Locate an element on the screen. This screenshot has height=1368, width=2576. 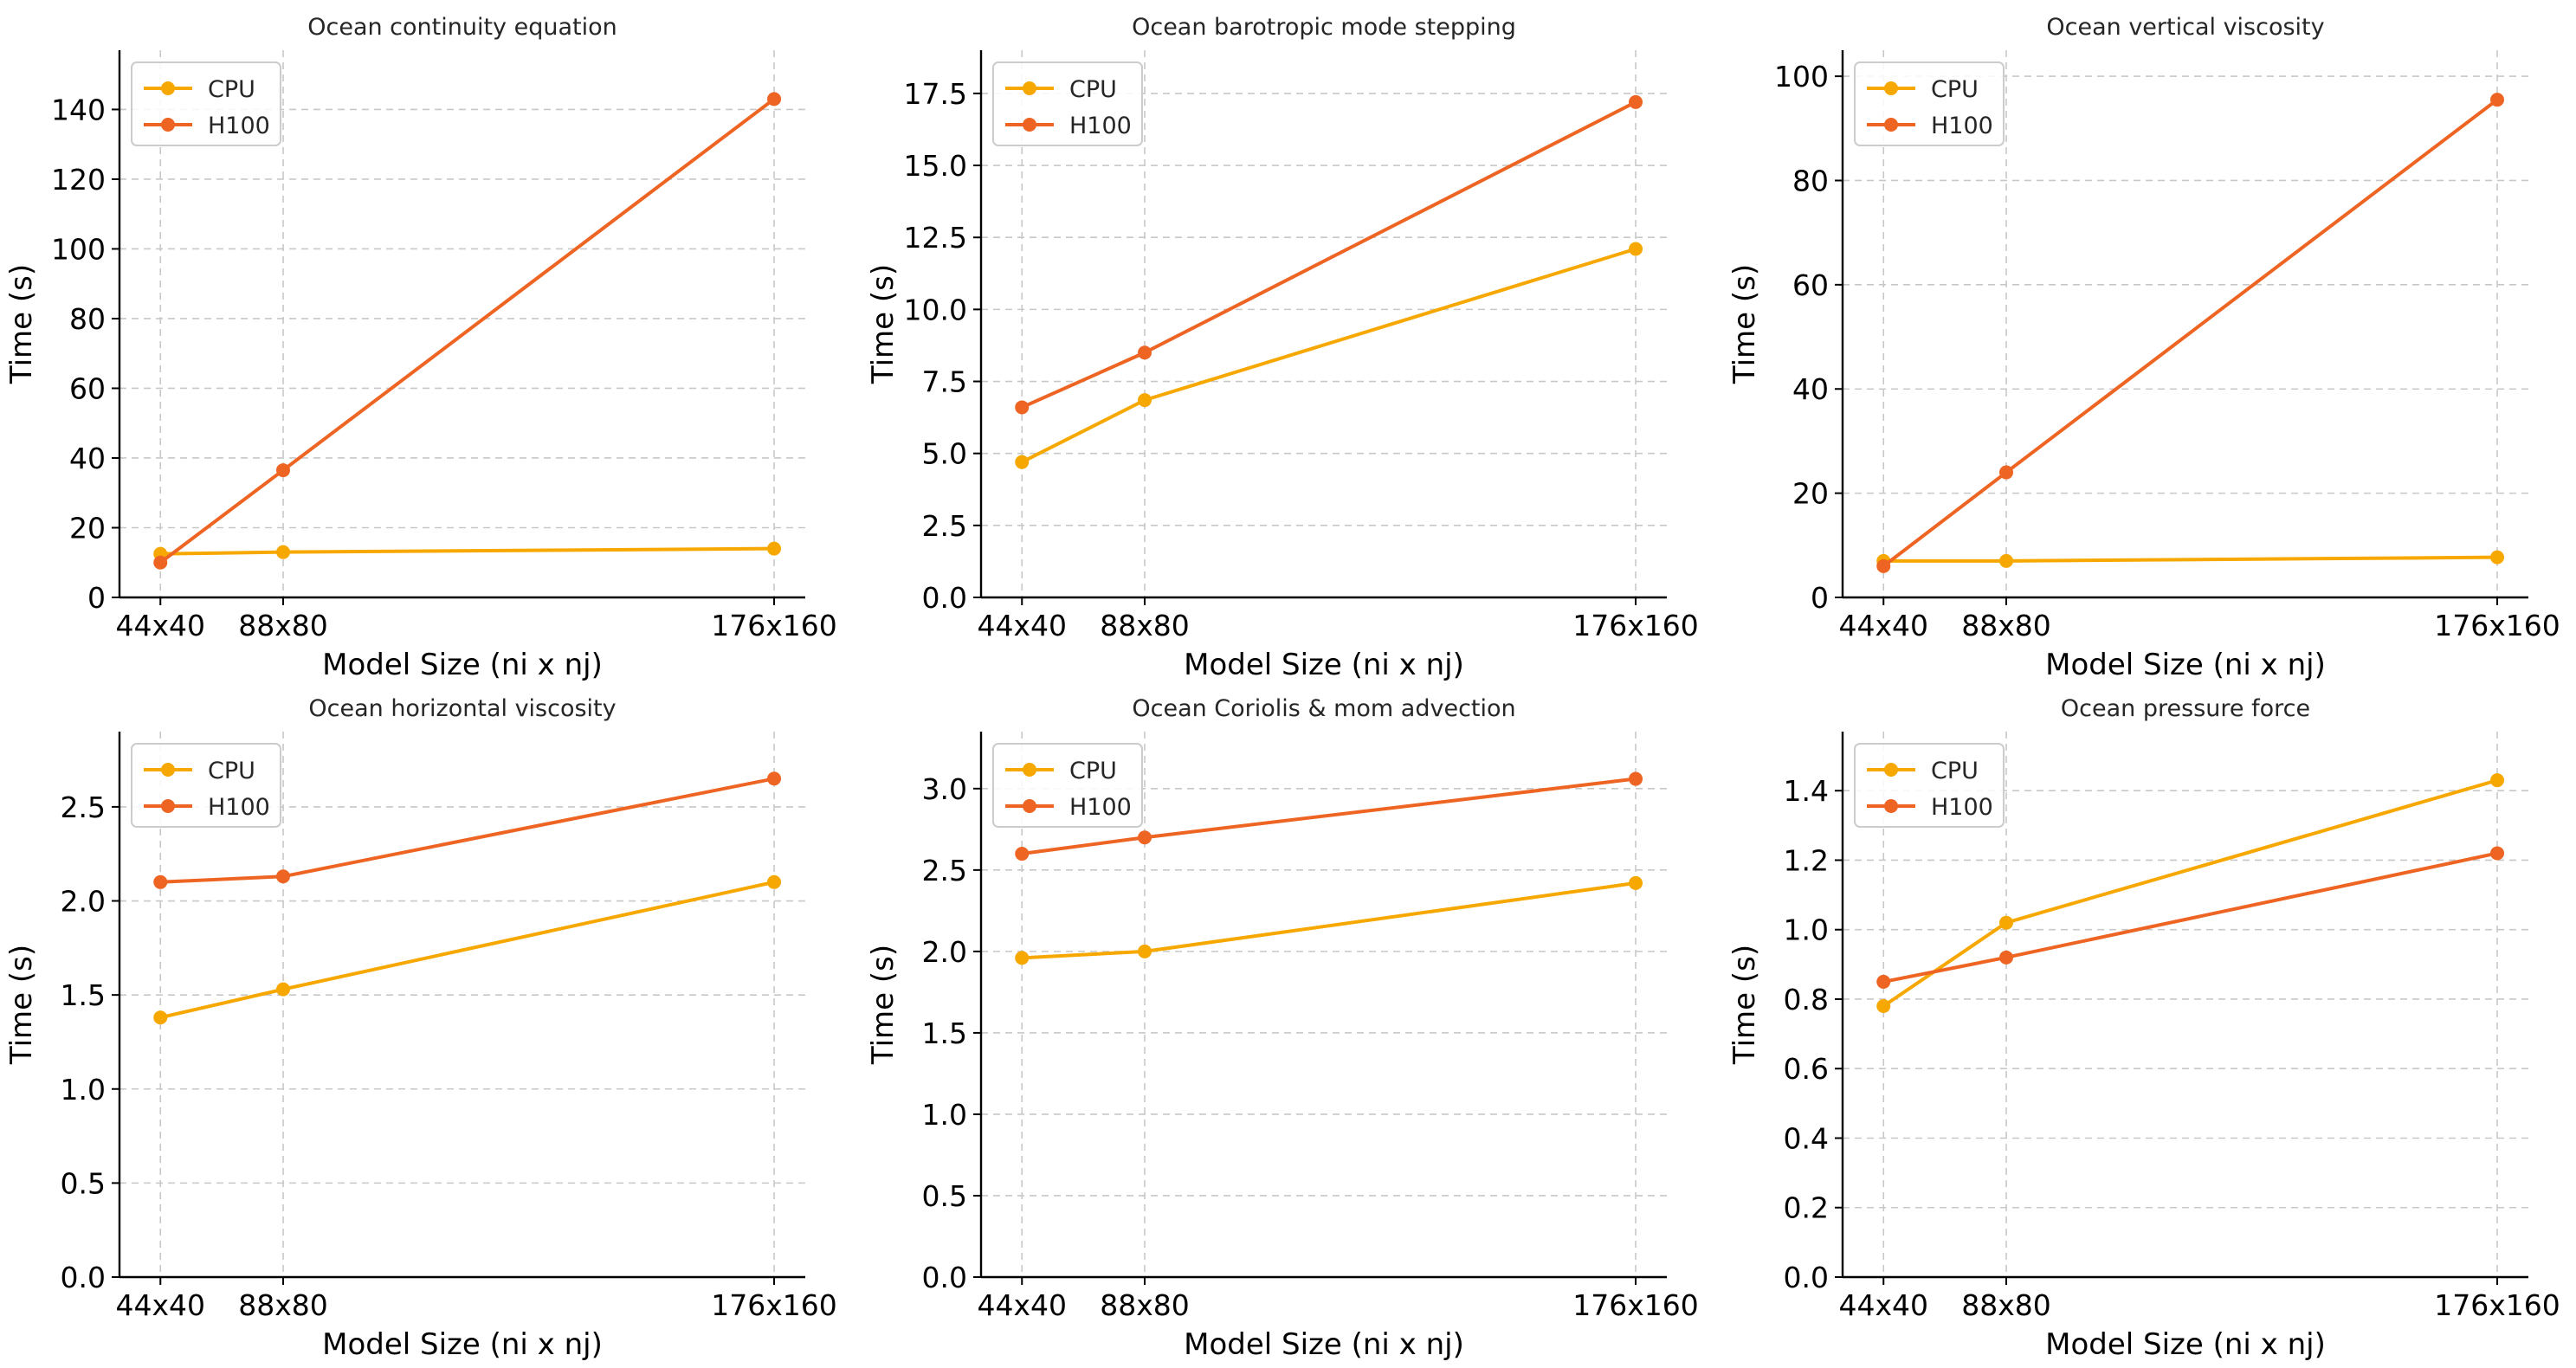
y-tick-label: 15.0 is located at coordinates (936, 166).